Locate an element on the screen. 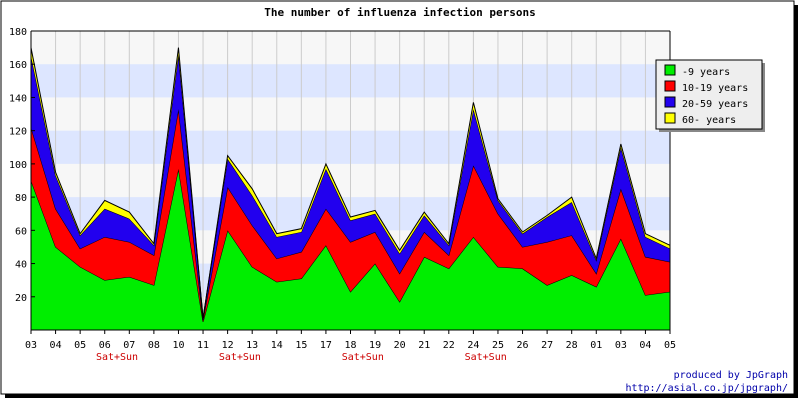  y-axis-labels: 20 40 60 80 100 120 140 160 180 is located at coordinates (18, 165).